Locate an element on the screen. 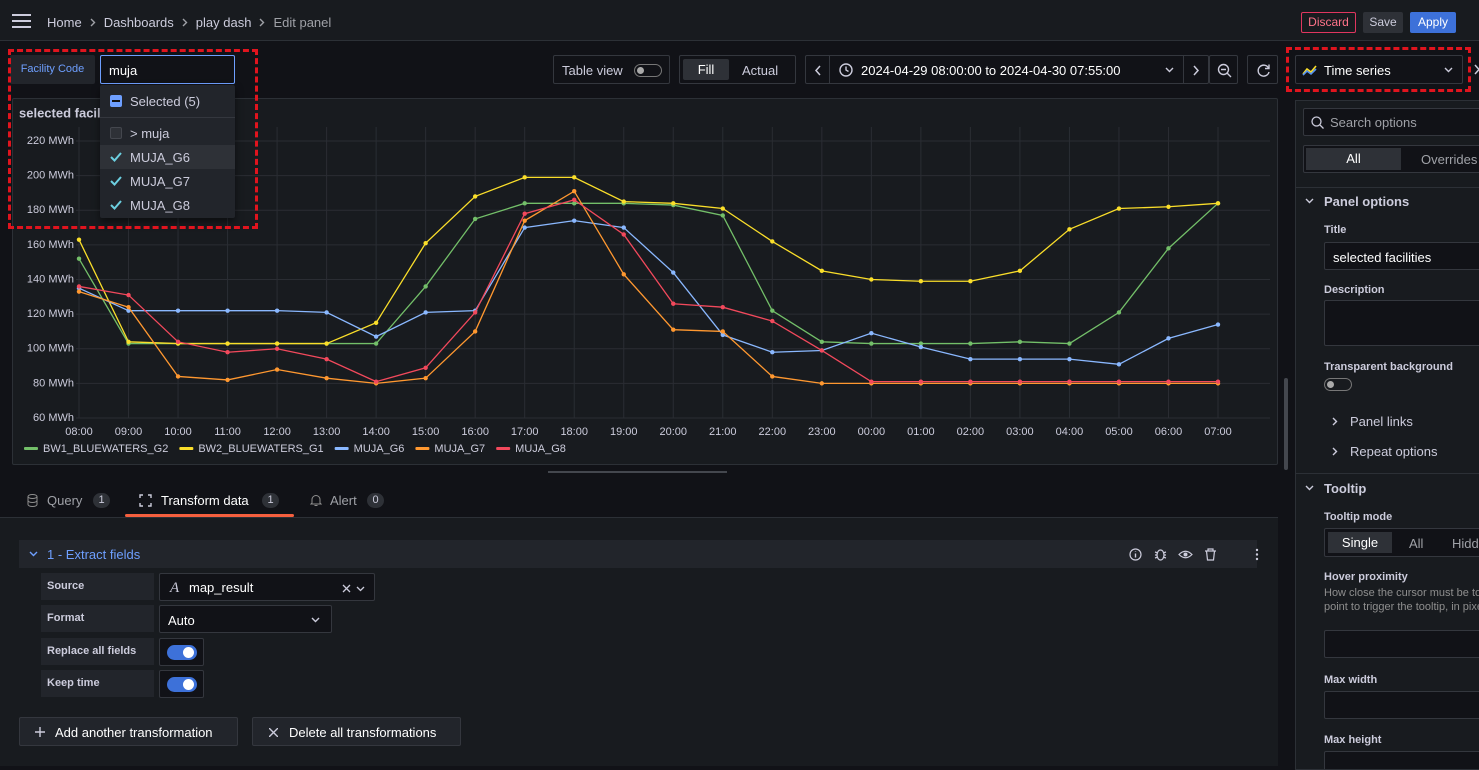 Image resolution: width=1479 pixels, height=770 pixels. tab-active: Transform data is located at coordinates (205, 500).